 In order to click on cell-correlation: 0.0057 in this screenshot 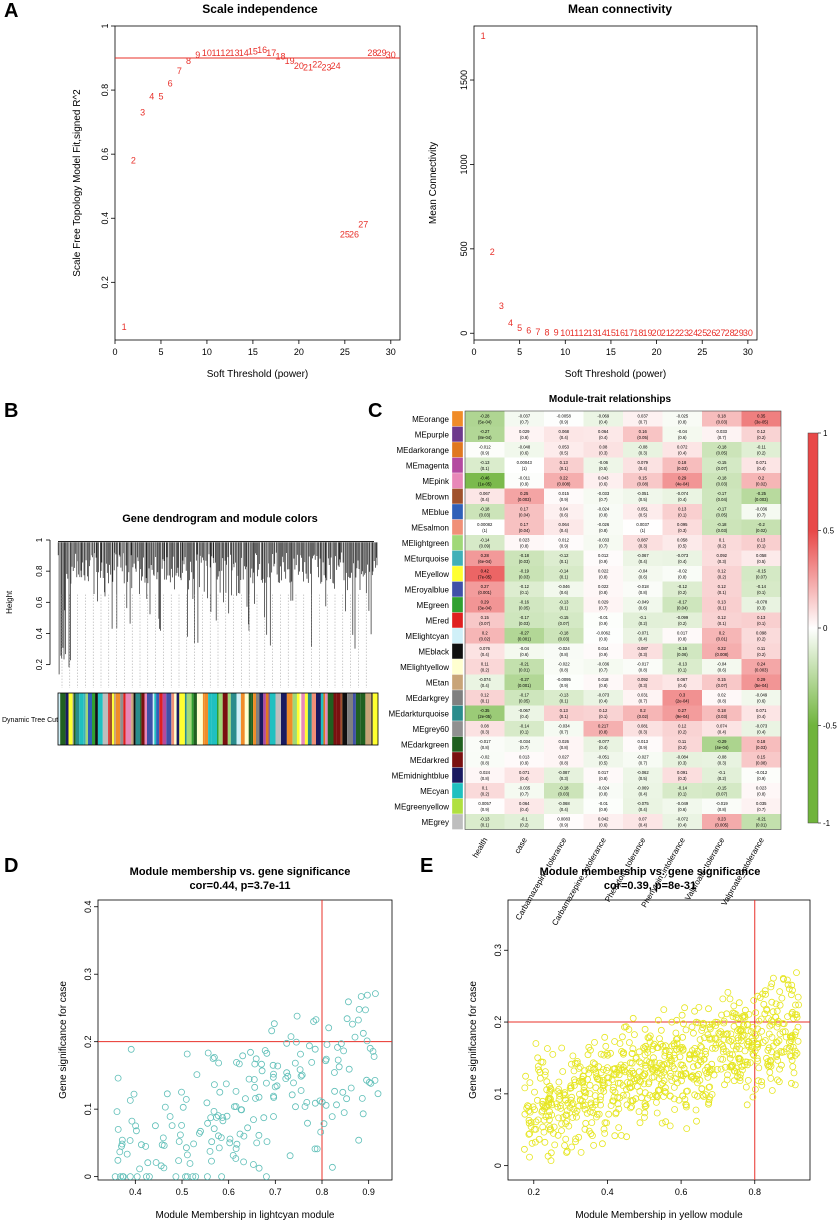, I will do `click(484, 803)`.